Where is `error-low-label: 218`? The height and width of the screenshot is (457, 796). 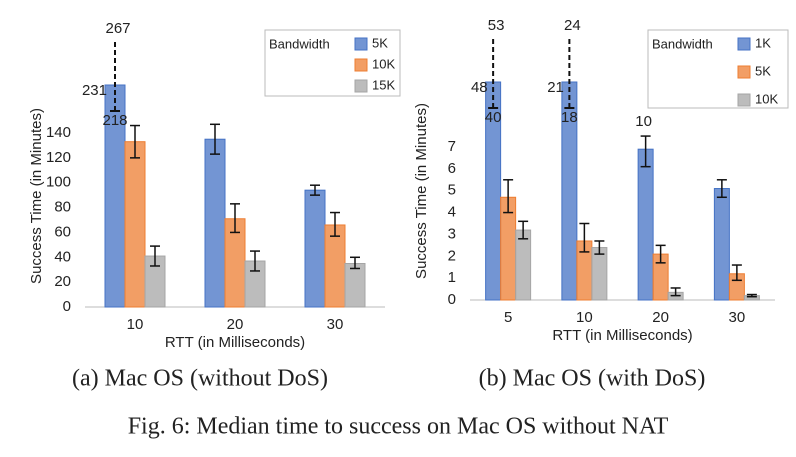
error-low-label: 218 is located at coordinates (114, 120).